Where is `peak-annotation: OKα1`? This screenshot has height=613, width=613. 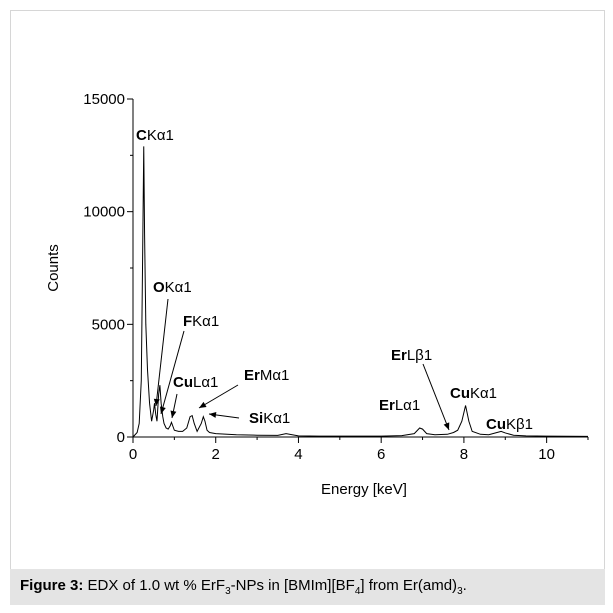 peak-annotation: OKα1 is located at coordinates (172, 343).